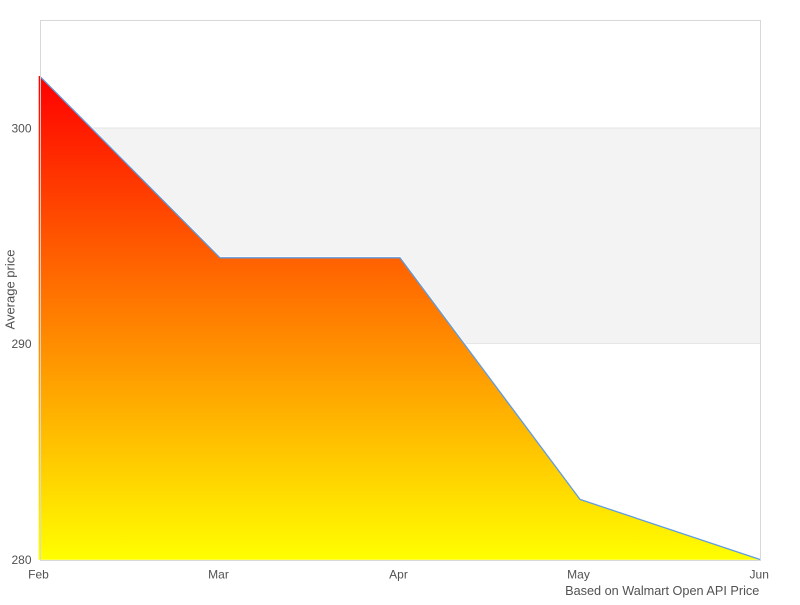  I want to click on svg-text: 300, so click(21, 129).